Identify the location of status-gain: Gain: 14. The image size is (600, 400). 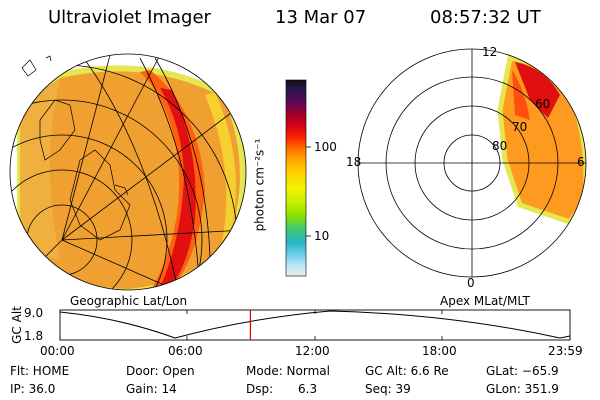
(151, 389).